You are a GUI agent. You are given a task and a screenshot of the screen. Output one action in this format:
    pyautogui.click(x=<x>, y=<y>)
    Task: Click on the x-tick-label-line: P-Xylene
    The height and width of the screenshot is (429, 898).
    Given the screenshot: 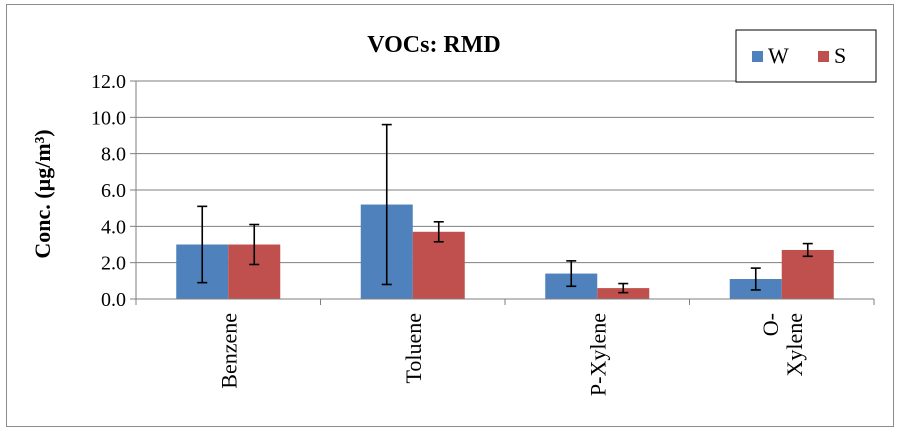 What is the action you would take?
    pyautogui.click(x=597, y=354)
    